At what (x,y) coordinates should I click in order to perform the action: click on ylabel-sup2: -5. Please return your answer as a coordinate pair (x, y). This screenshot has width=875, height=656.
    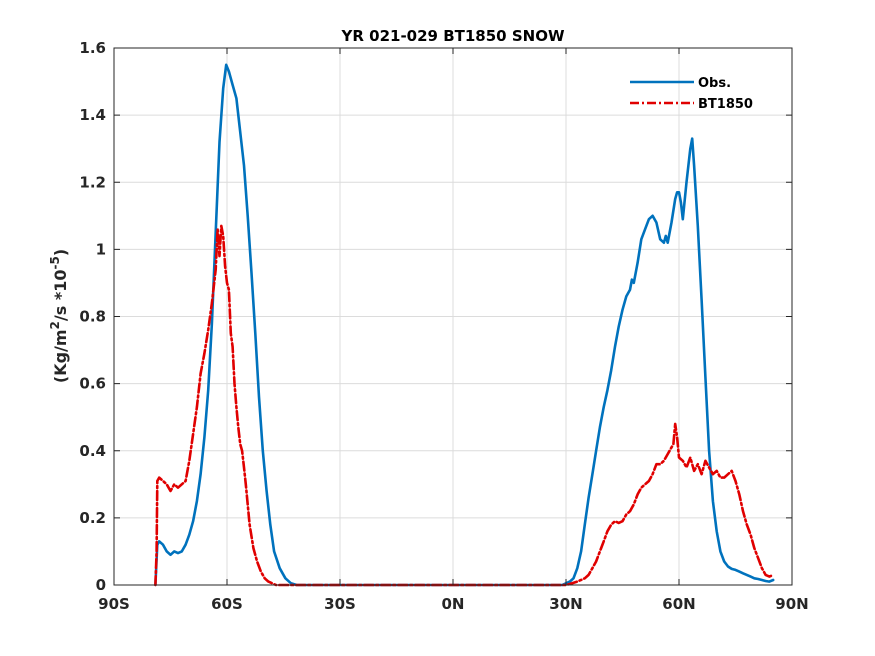
    Looking at the image, I should click on (55, 262).